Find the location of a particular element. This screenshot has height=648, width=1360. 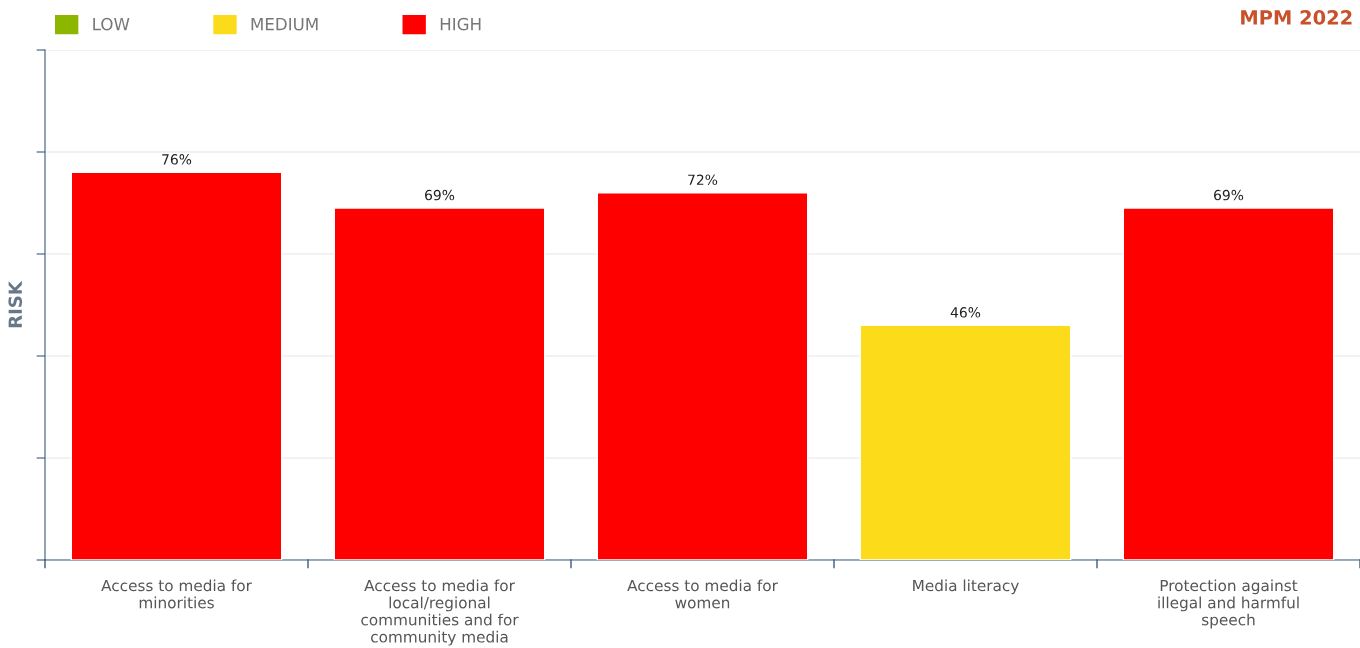

legend-label: LOW is located at coordinates (111, 24).